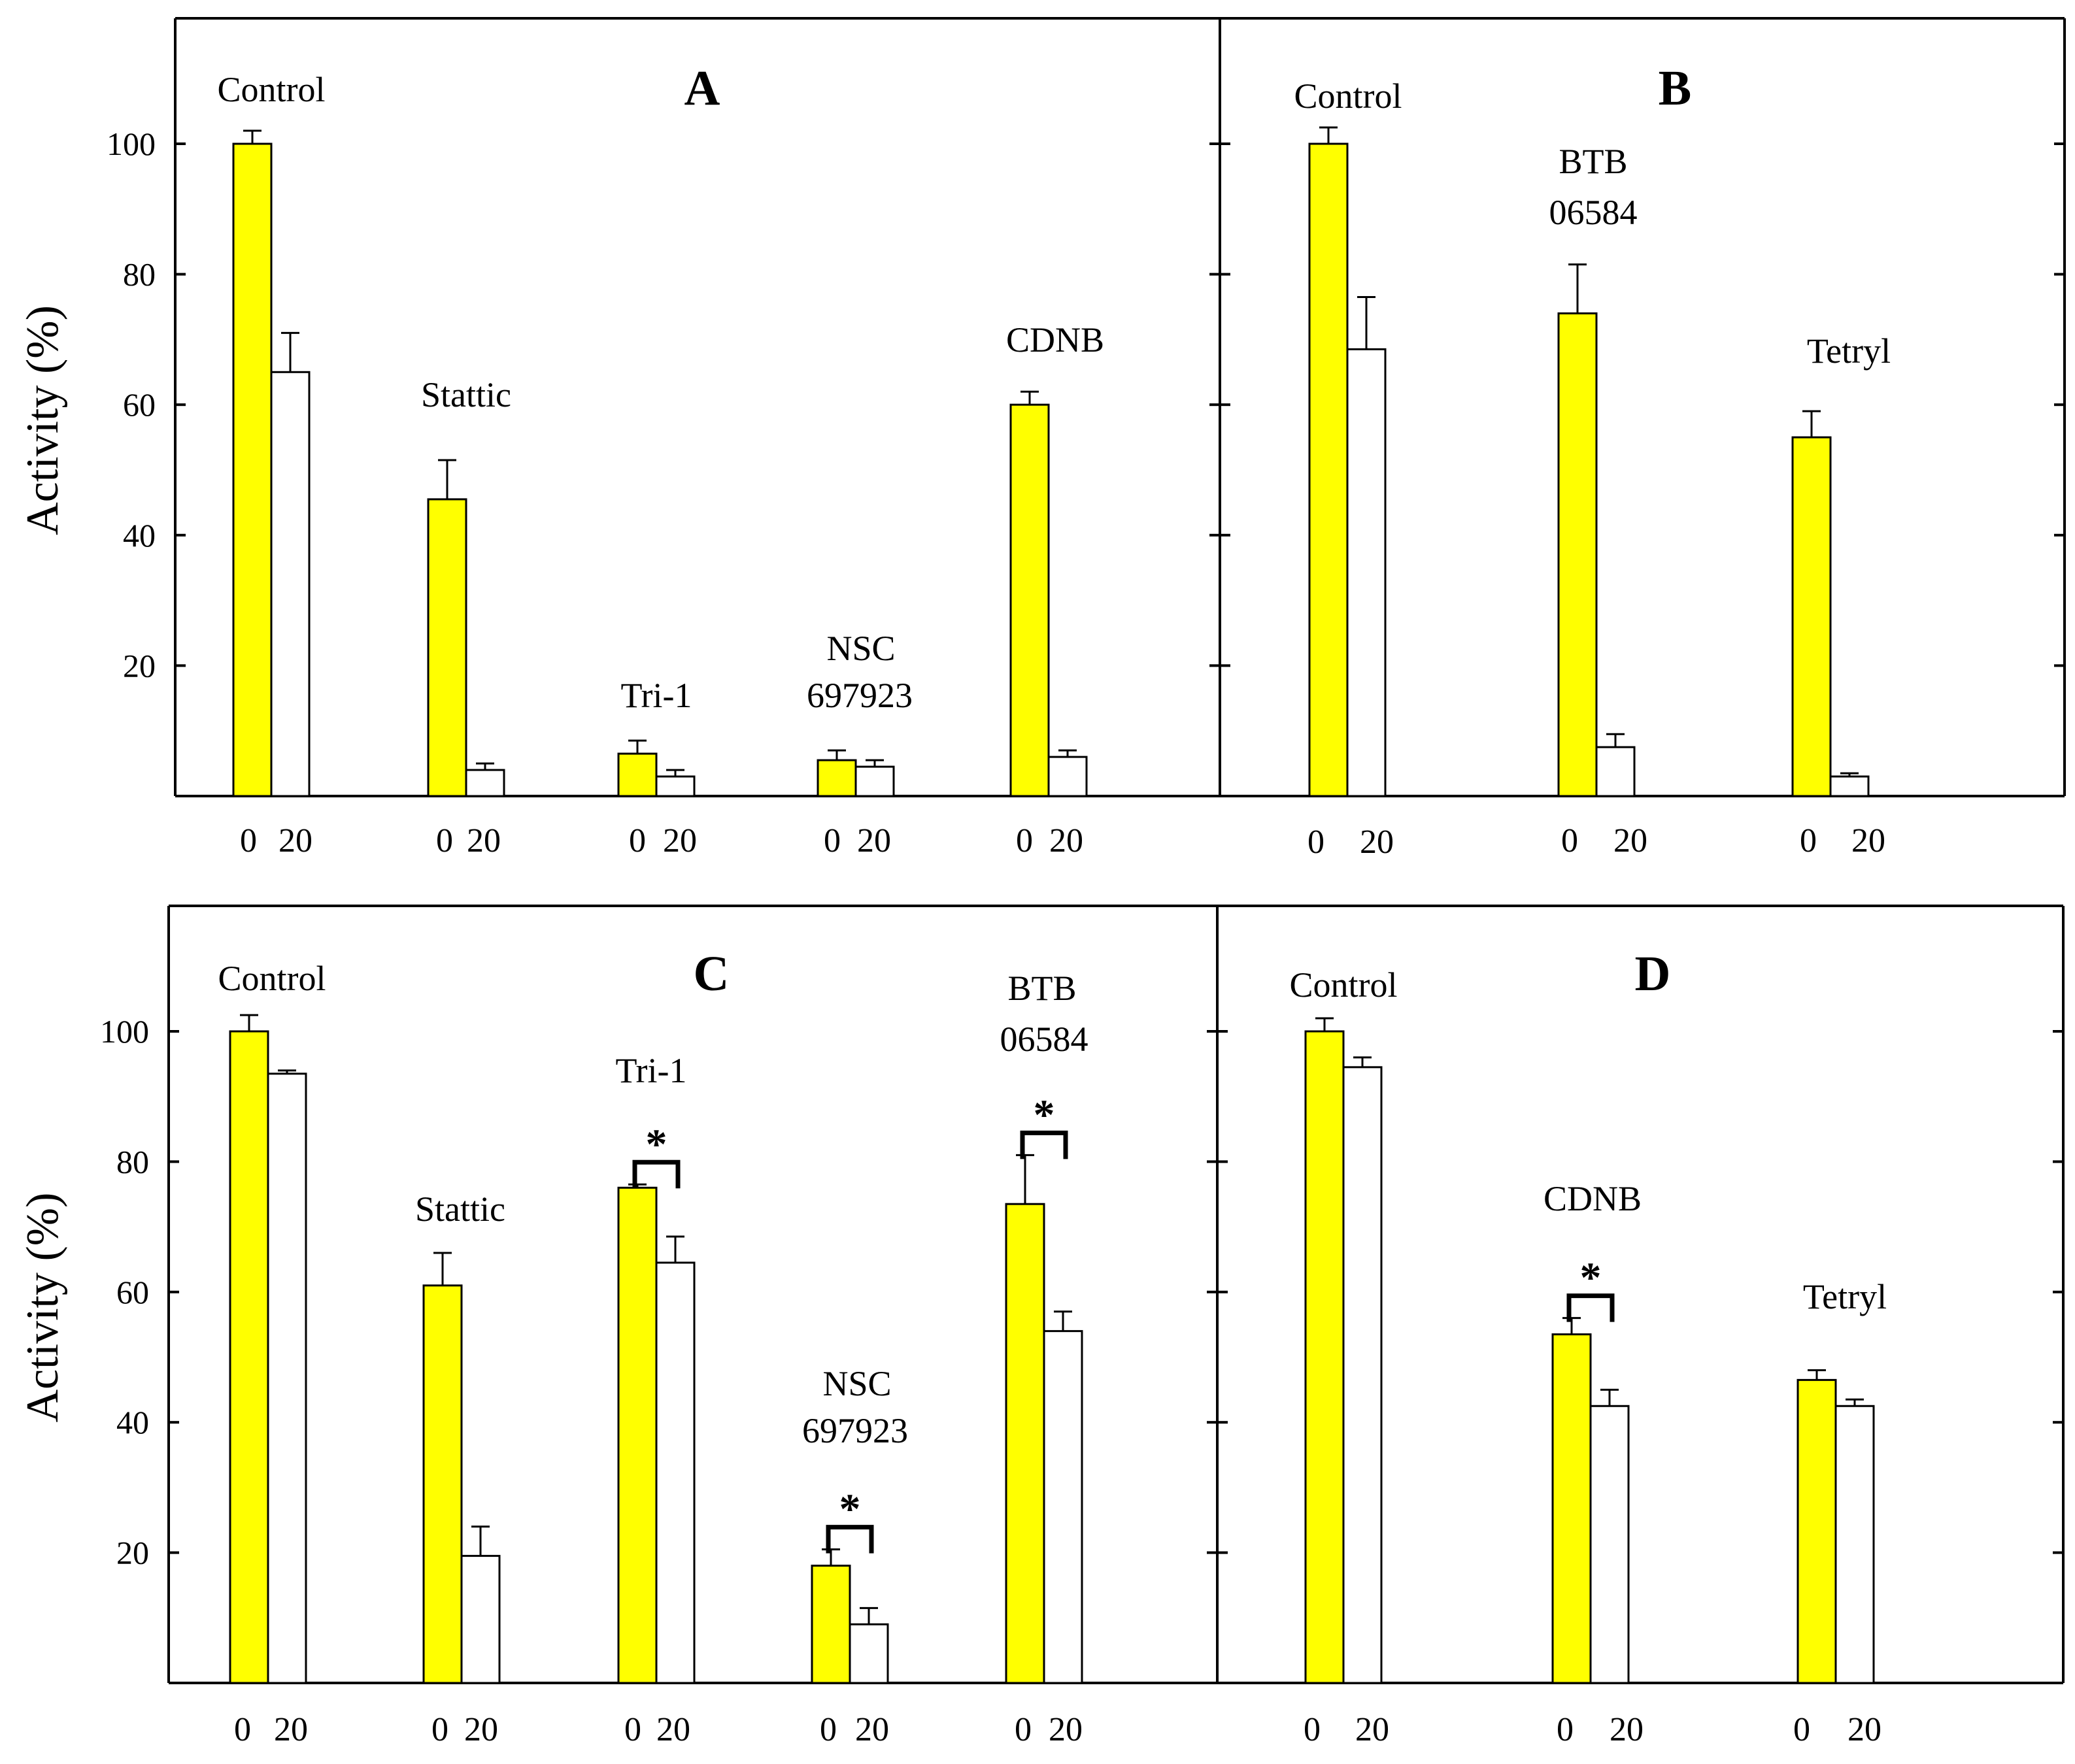  What do you see at coordinates (712, 973) in the screenshot?
I see `panel-label: C` at bounding box center [712, 973].